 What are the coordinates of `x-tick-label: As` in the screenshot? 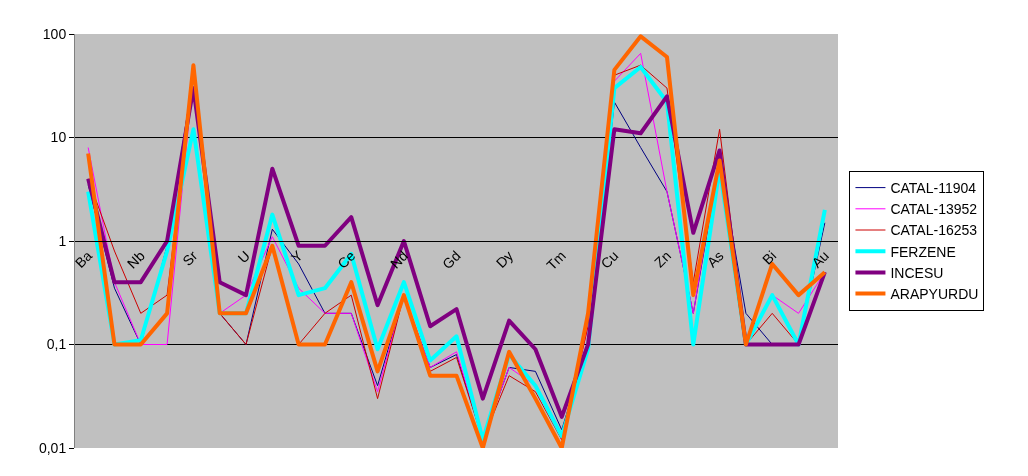 It's located at (715, 259).